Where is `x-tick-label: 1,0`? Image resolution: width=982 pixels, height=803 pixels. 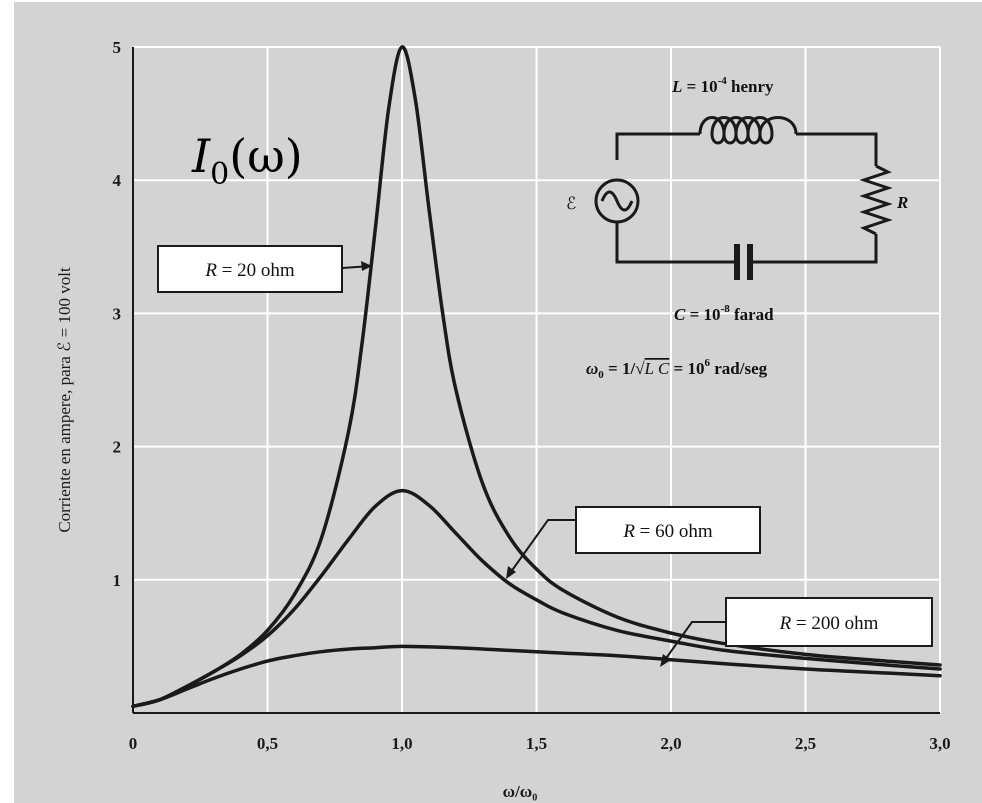
x-tick-label: 1,0 is located at coordinates (401, 743).